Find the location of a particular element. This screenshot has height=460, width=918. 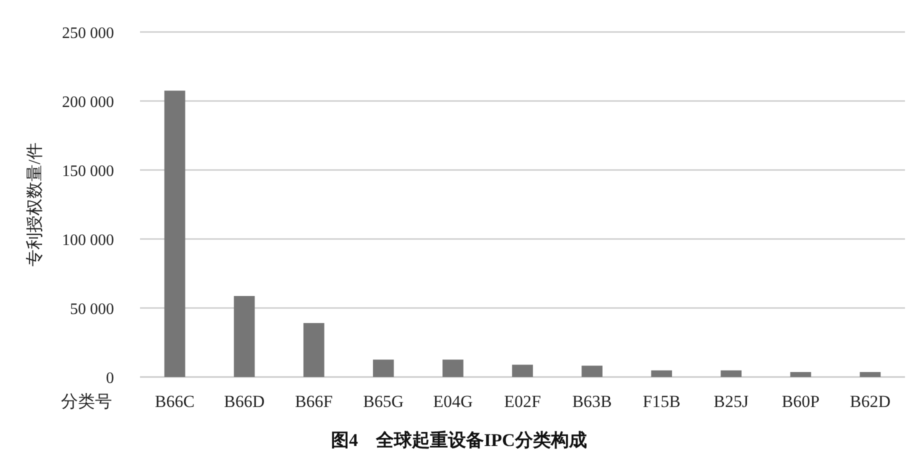

x-tick-label: B65G is located at coordinates (383, 401).